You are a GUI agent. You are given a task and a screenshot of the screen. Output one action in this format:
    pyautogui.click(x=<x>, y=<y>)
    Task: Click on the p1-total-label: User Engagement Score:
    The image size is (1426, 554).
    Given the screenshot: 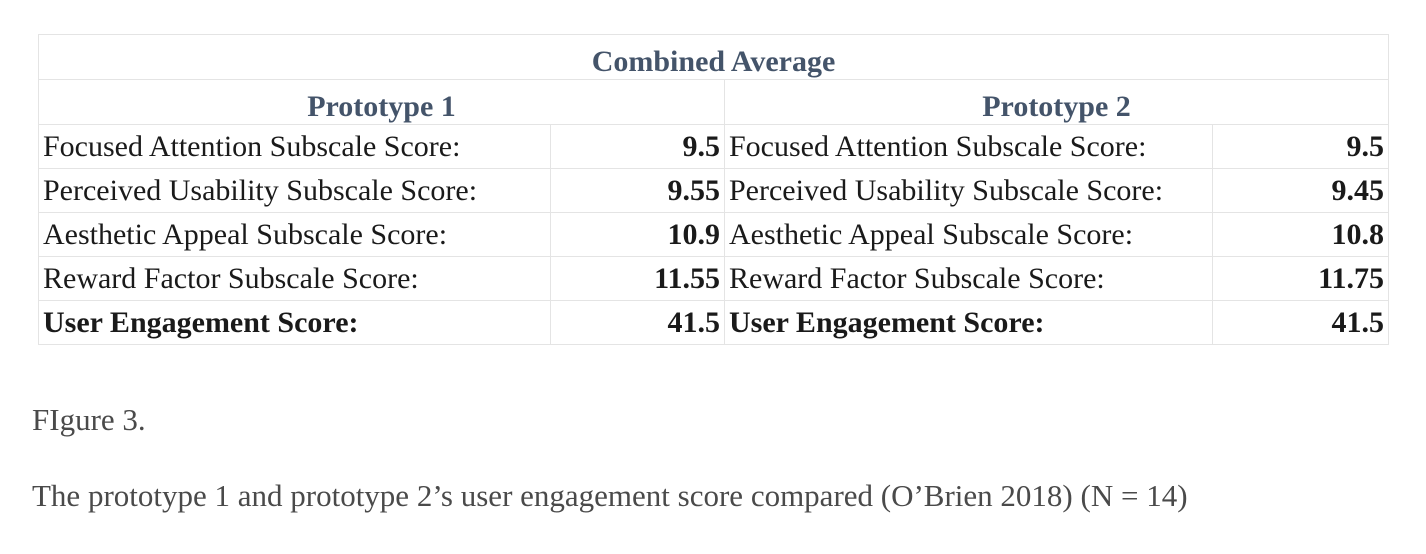 What is the action you would take?
    pyautogui.click(x=294, y=322)
    